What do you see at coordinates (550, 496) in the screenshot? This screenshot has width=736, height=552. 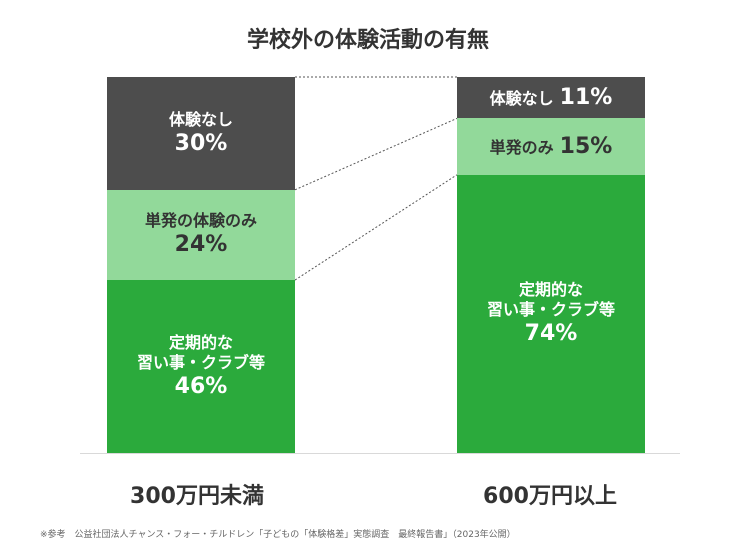 I see `category-label-high-income: 600万円以上` at bounding box center [550, 496].